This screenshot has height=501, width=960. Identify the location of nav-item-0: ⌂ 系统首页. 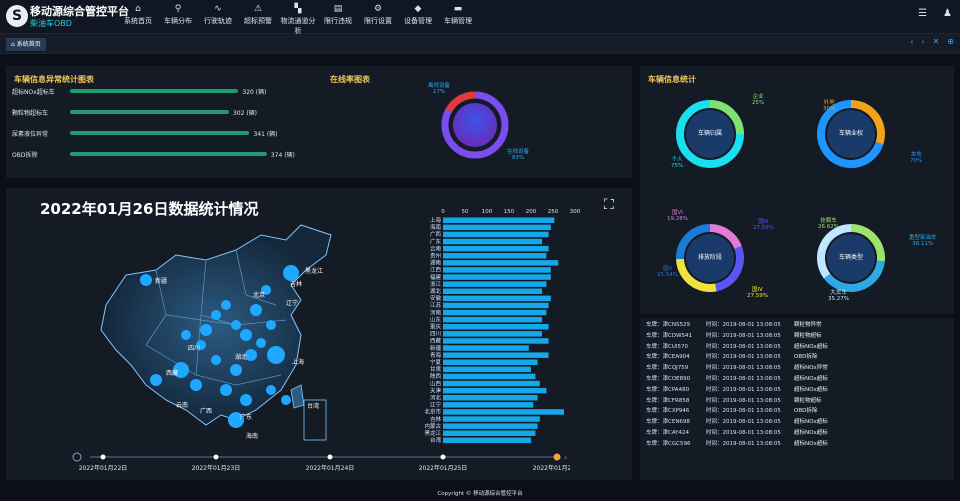
(138, 19).